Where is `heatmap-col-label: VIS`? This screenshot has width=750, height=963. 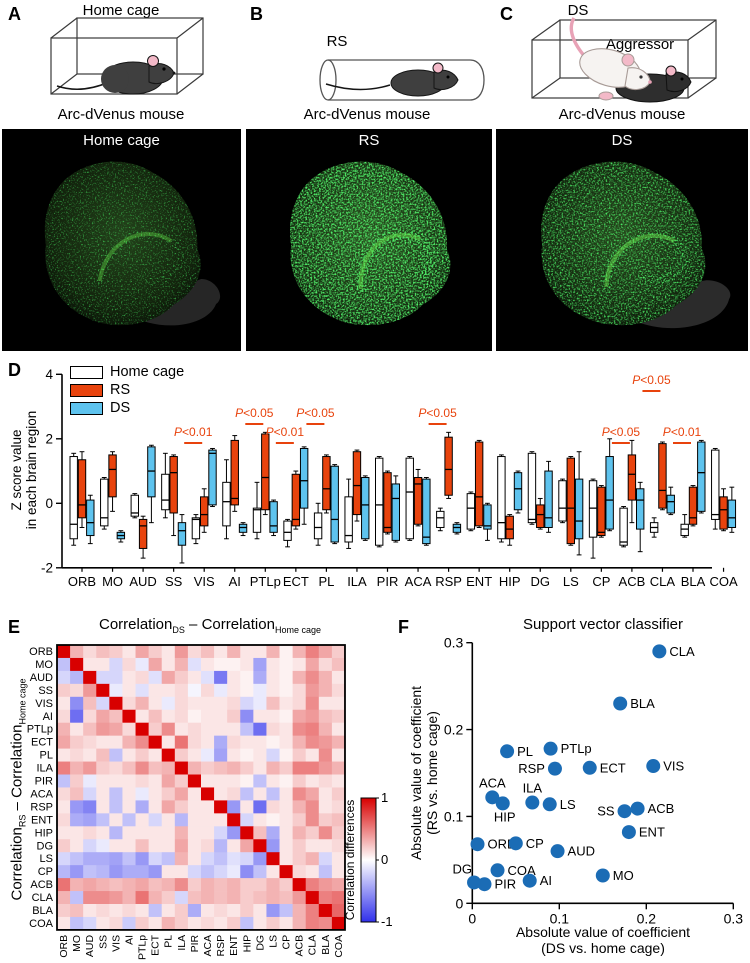 heatmap-col-label: VIS is located at coordinates (116, 943).